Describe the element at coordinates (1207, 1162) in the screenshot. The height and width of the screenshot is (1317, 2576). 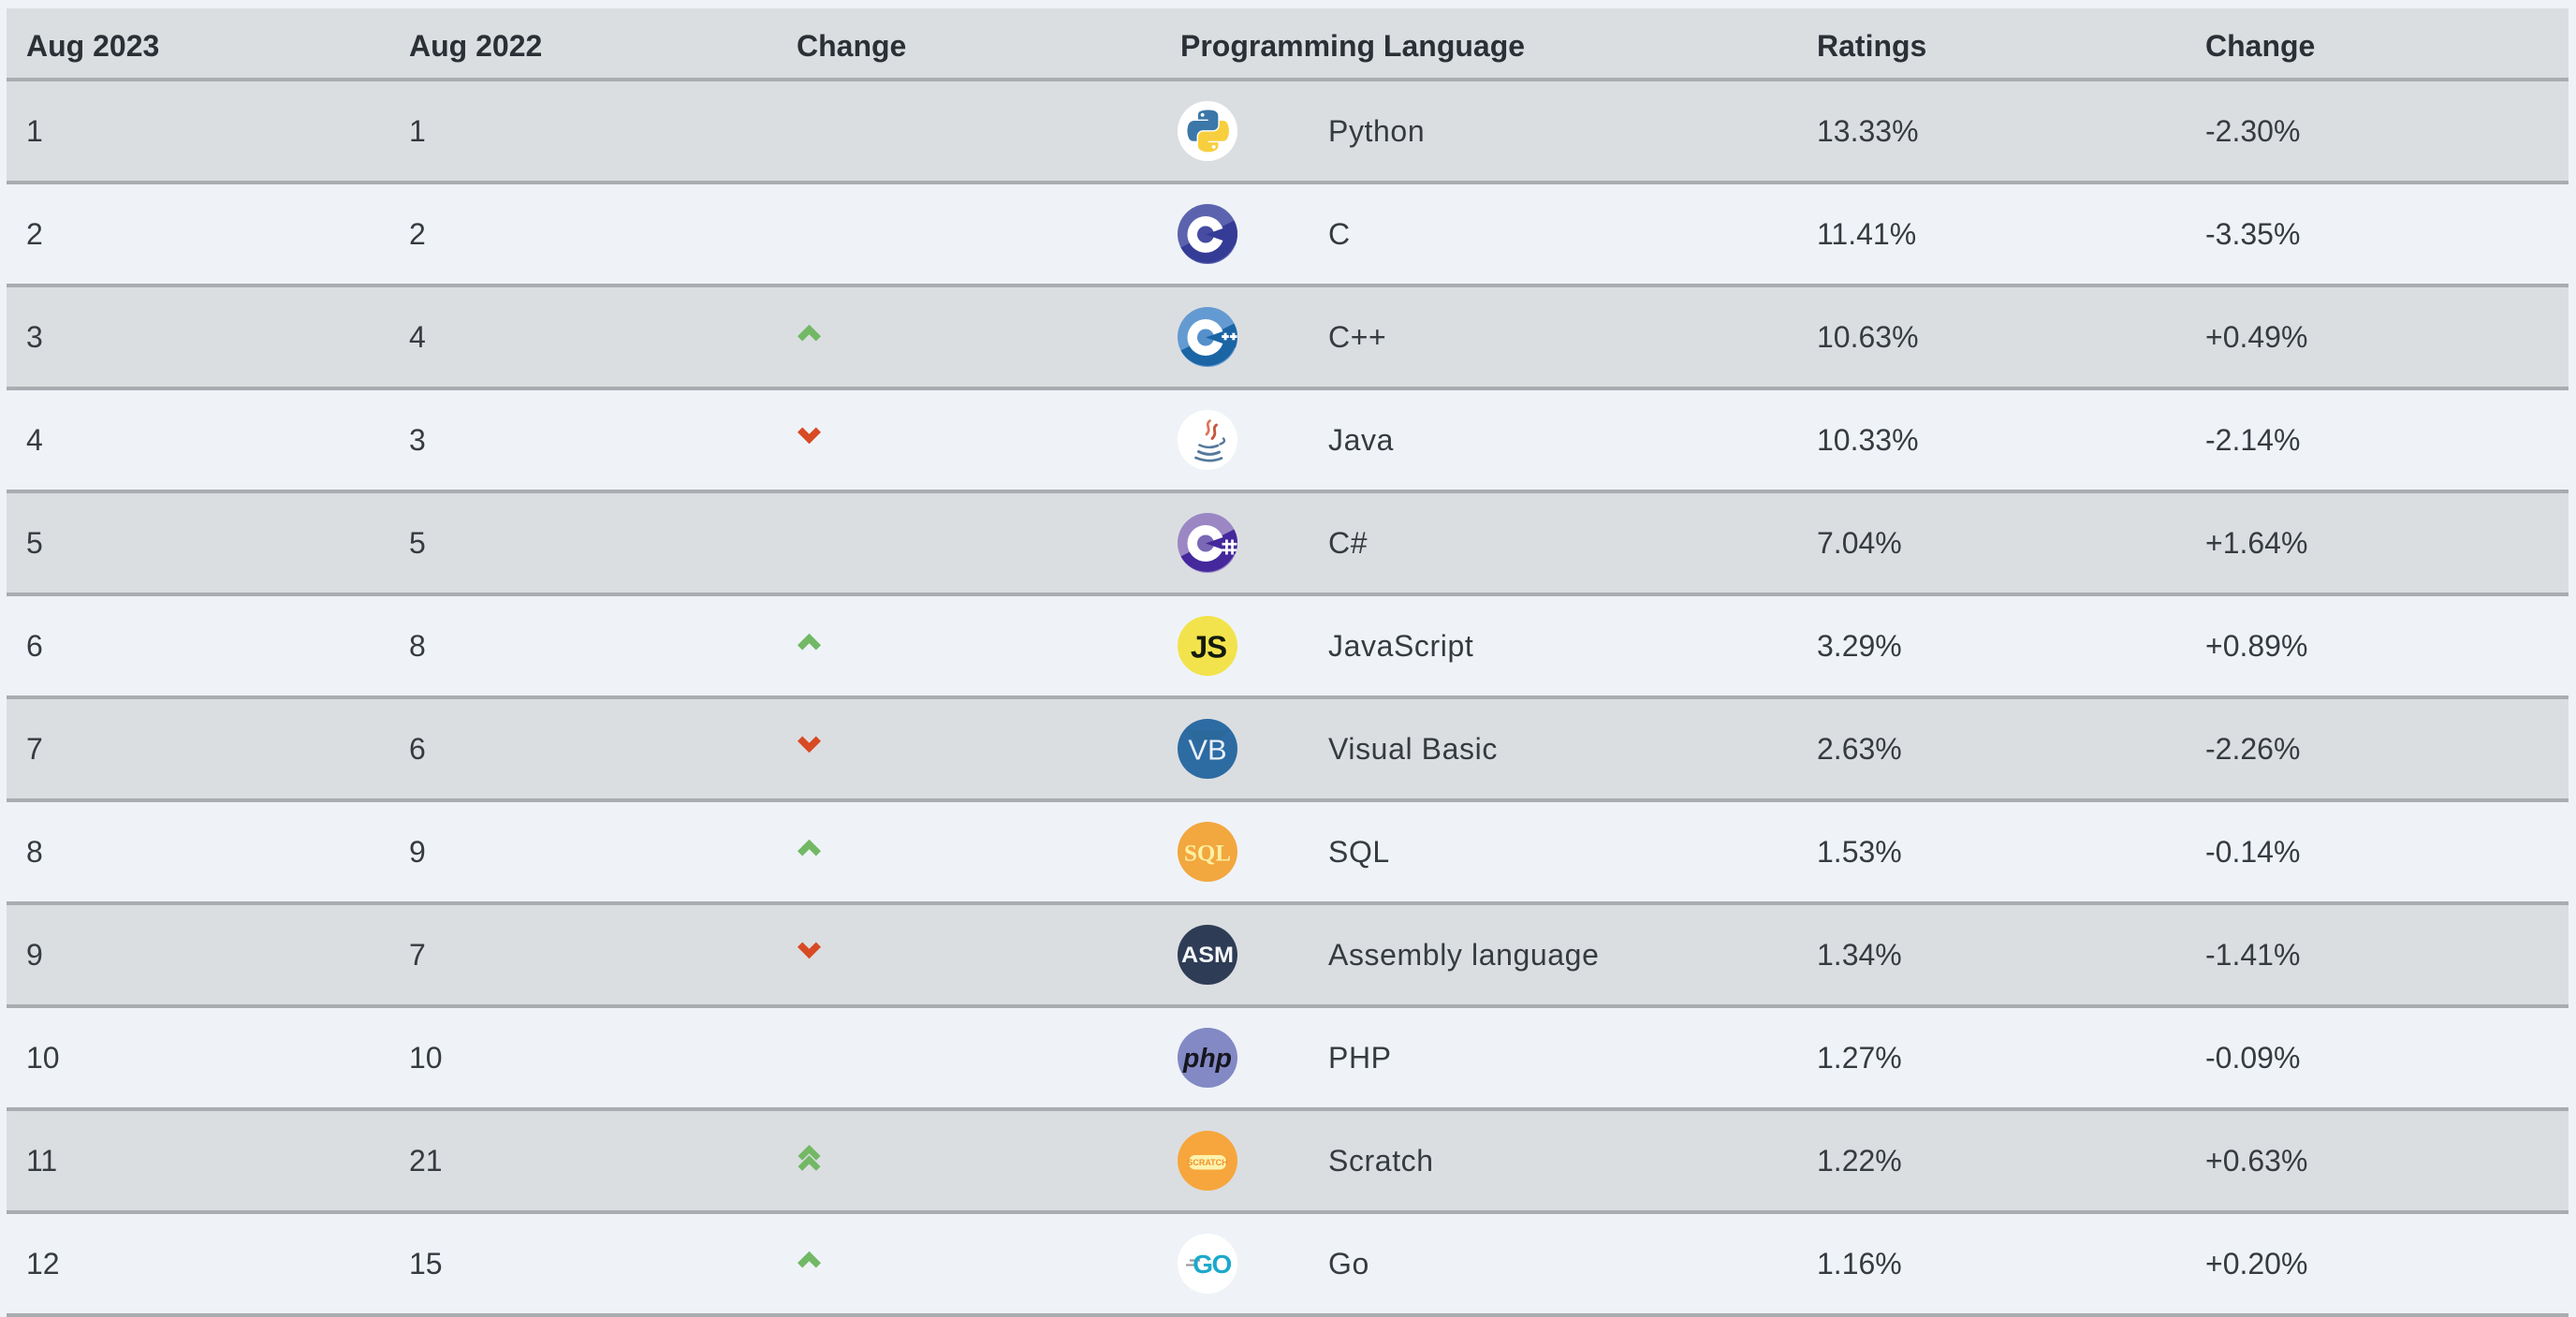
I see `svg-text: SCRATCH` at that location.